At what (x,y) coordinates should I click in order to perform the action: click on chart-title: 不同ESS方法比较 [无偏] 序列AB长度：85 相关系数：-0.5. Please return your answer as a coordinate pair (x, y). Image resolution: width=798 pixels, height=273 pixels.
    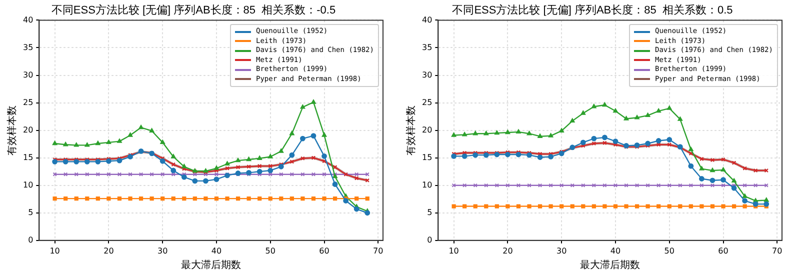
    Looking at the image, I should click on (193, 10).